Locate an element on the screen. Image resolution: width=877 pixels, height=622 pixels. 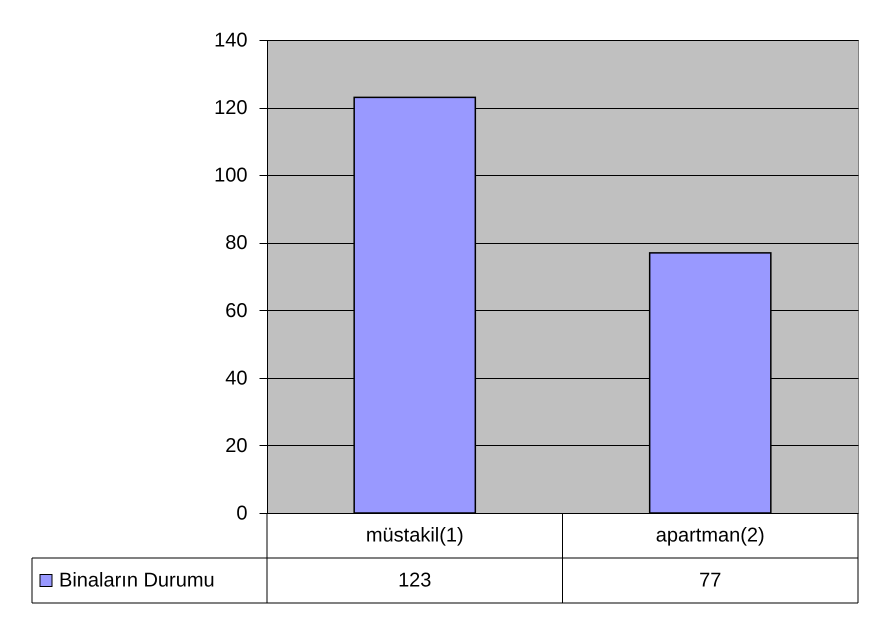
x-tick-label: müstakil(1) is located at coordinates (415, 535).